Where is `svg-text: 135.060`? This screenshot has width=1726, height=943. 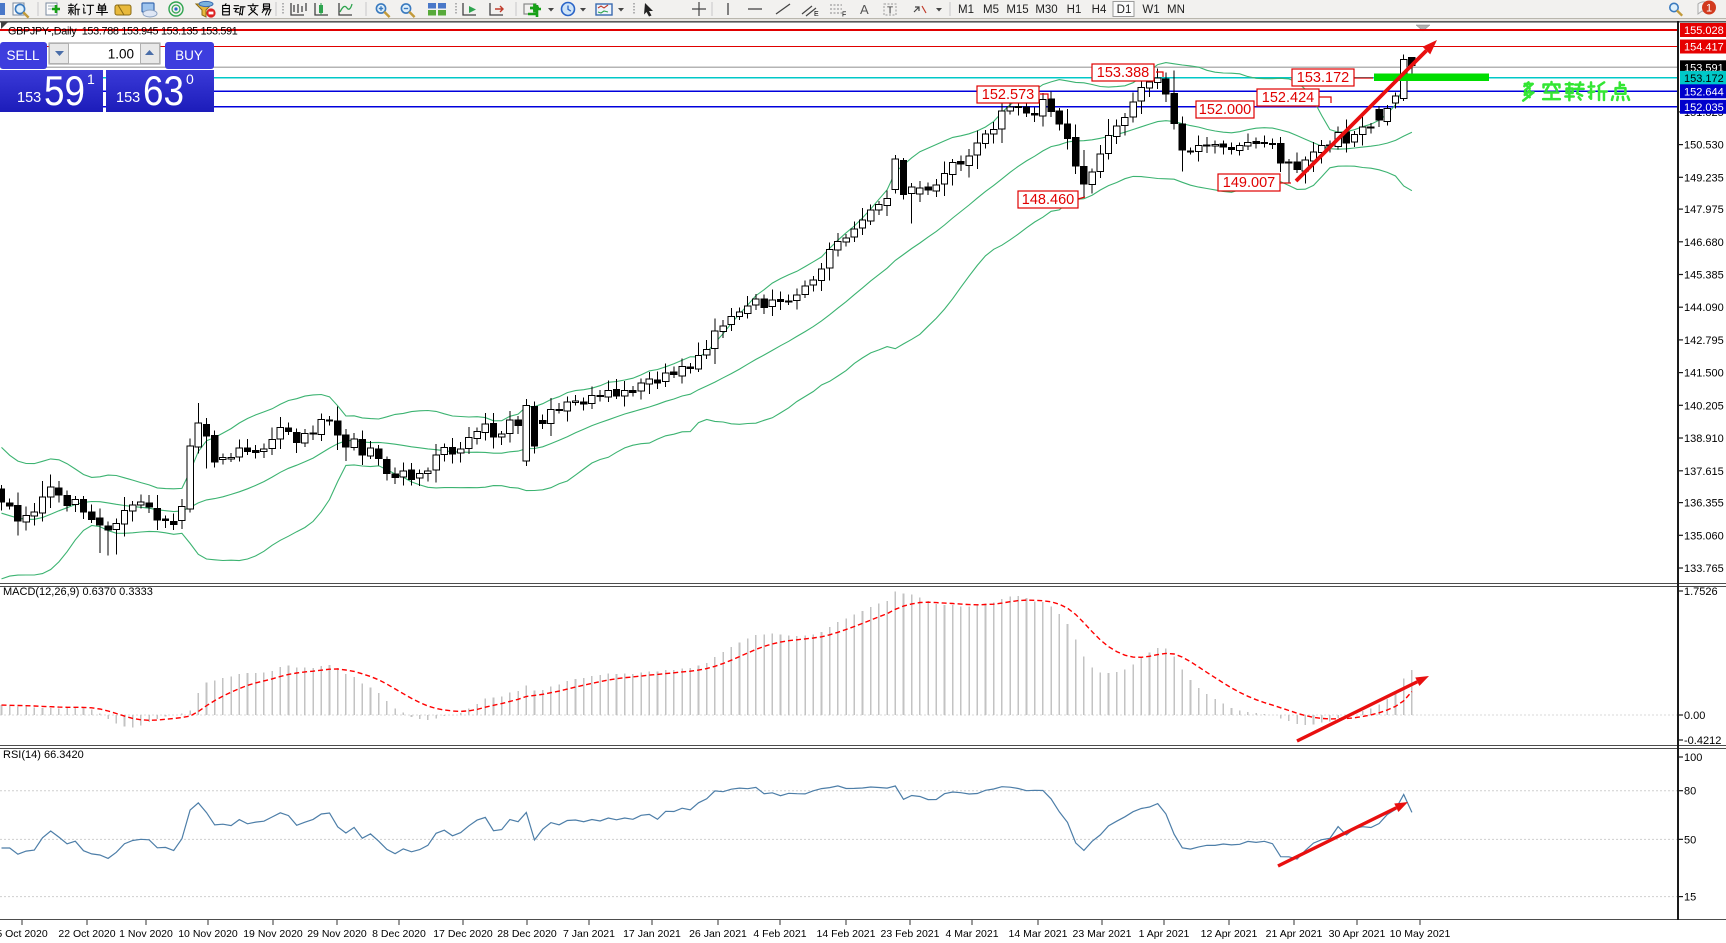 svg-text: 135.060 is located at coordinates (1704, 536).